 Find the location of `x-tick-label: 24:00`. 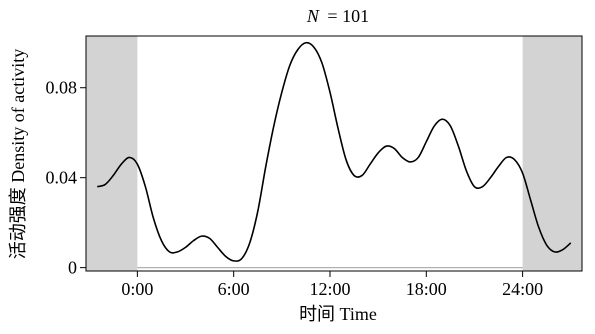

x-tick-label: 24:00 is located at coordinates (522, 289).